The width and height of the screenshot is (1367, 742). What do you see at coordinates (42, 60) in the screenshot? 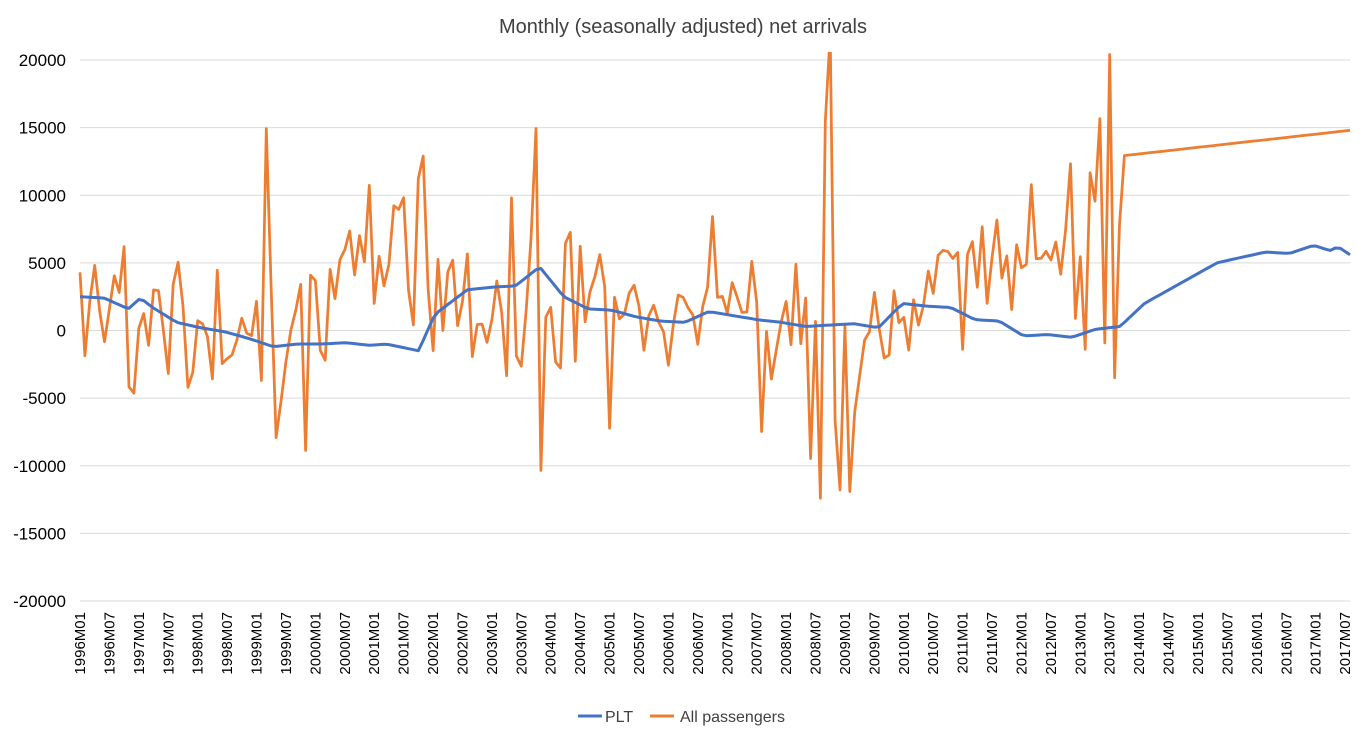
I see `y-tick-label: 20000` at bounding box center [42, 60].